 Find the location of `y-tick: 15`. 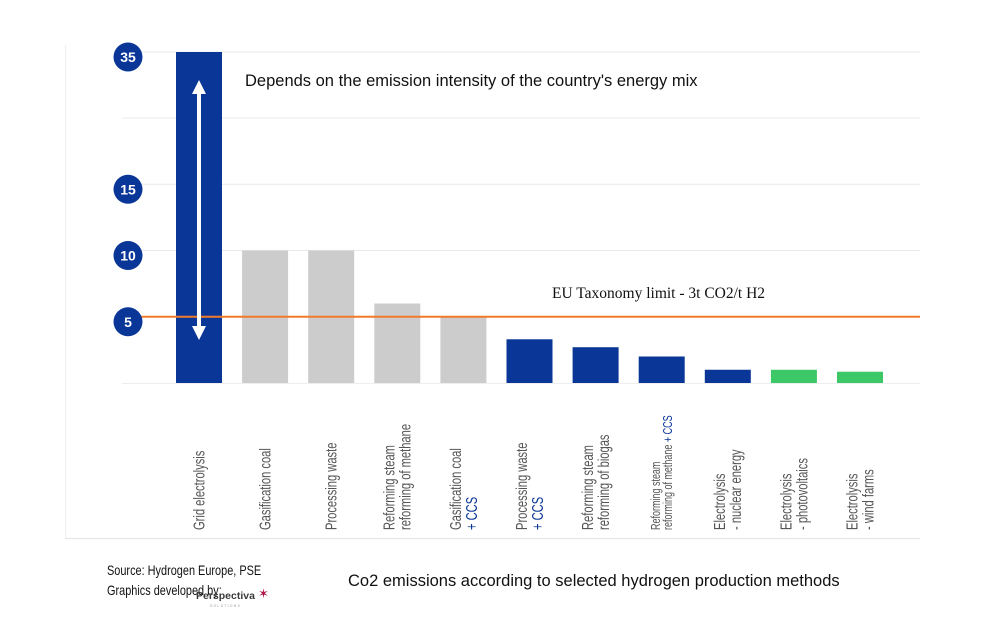

y-tick: 15 is located at coordinates (128, 189).